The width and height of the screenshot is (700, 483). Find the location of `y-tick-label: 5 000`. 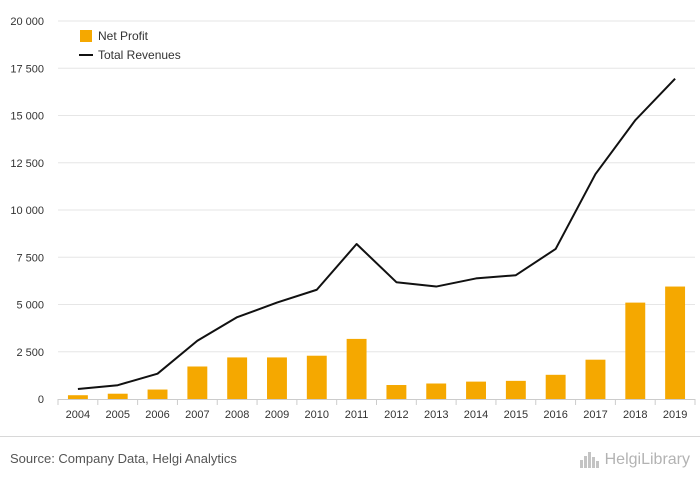

y-tick-label: 5 000 is located at coordinates (30, 306).